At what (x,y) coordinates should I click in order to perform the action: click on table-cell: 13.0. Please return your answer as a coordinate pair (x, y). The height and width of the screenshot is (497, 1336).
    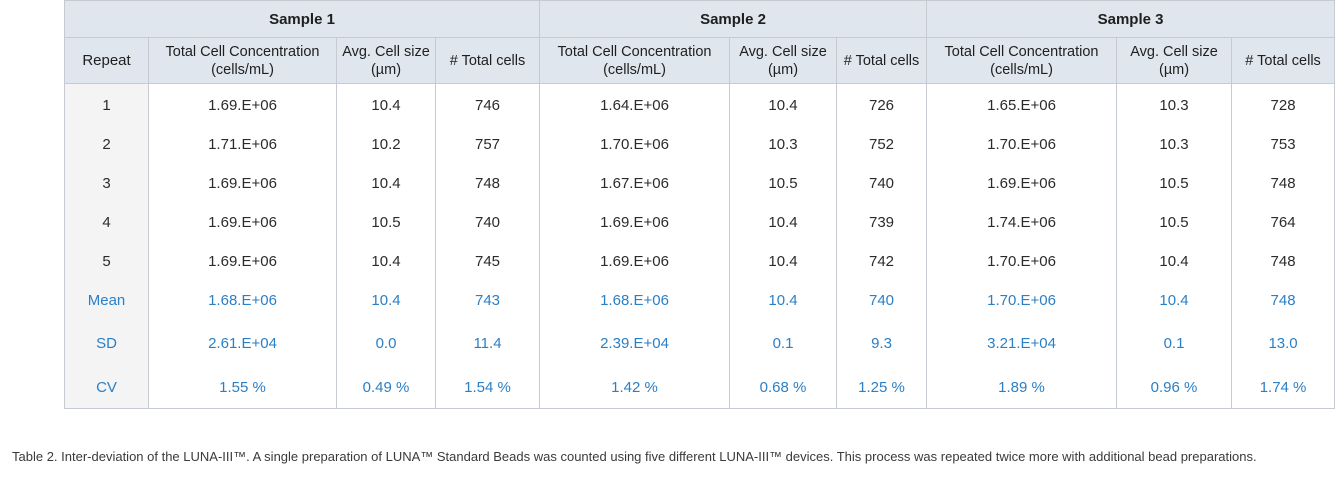
    Looking at the image, I should click on (1283, 343).